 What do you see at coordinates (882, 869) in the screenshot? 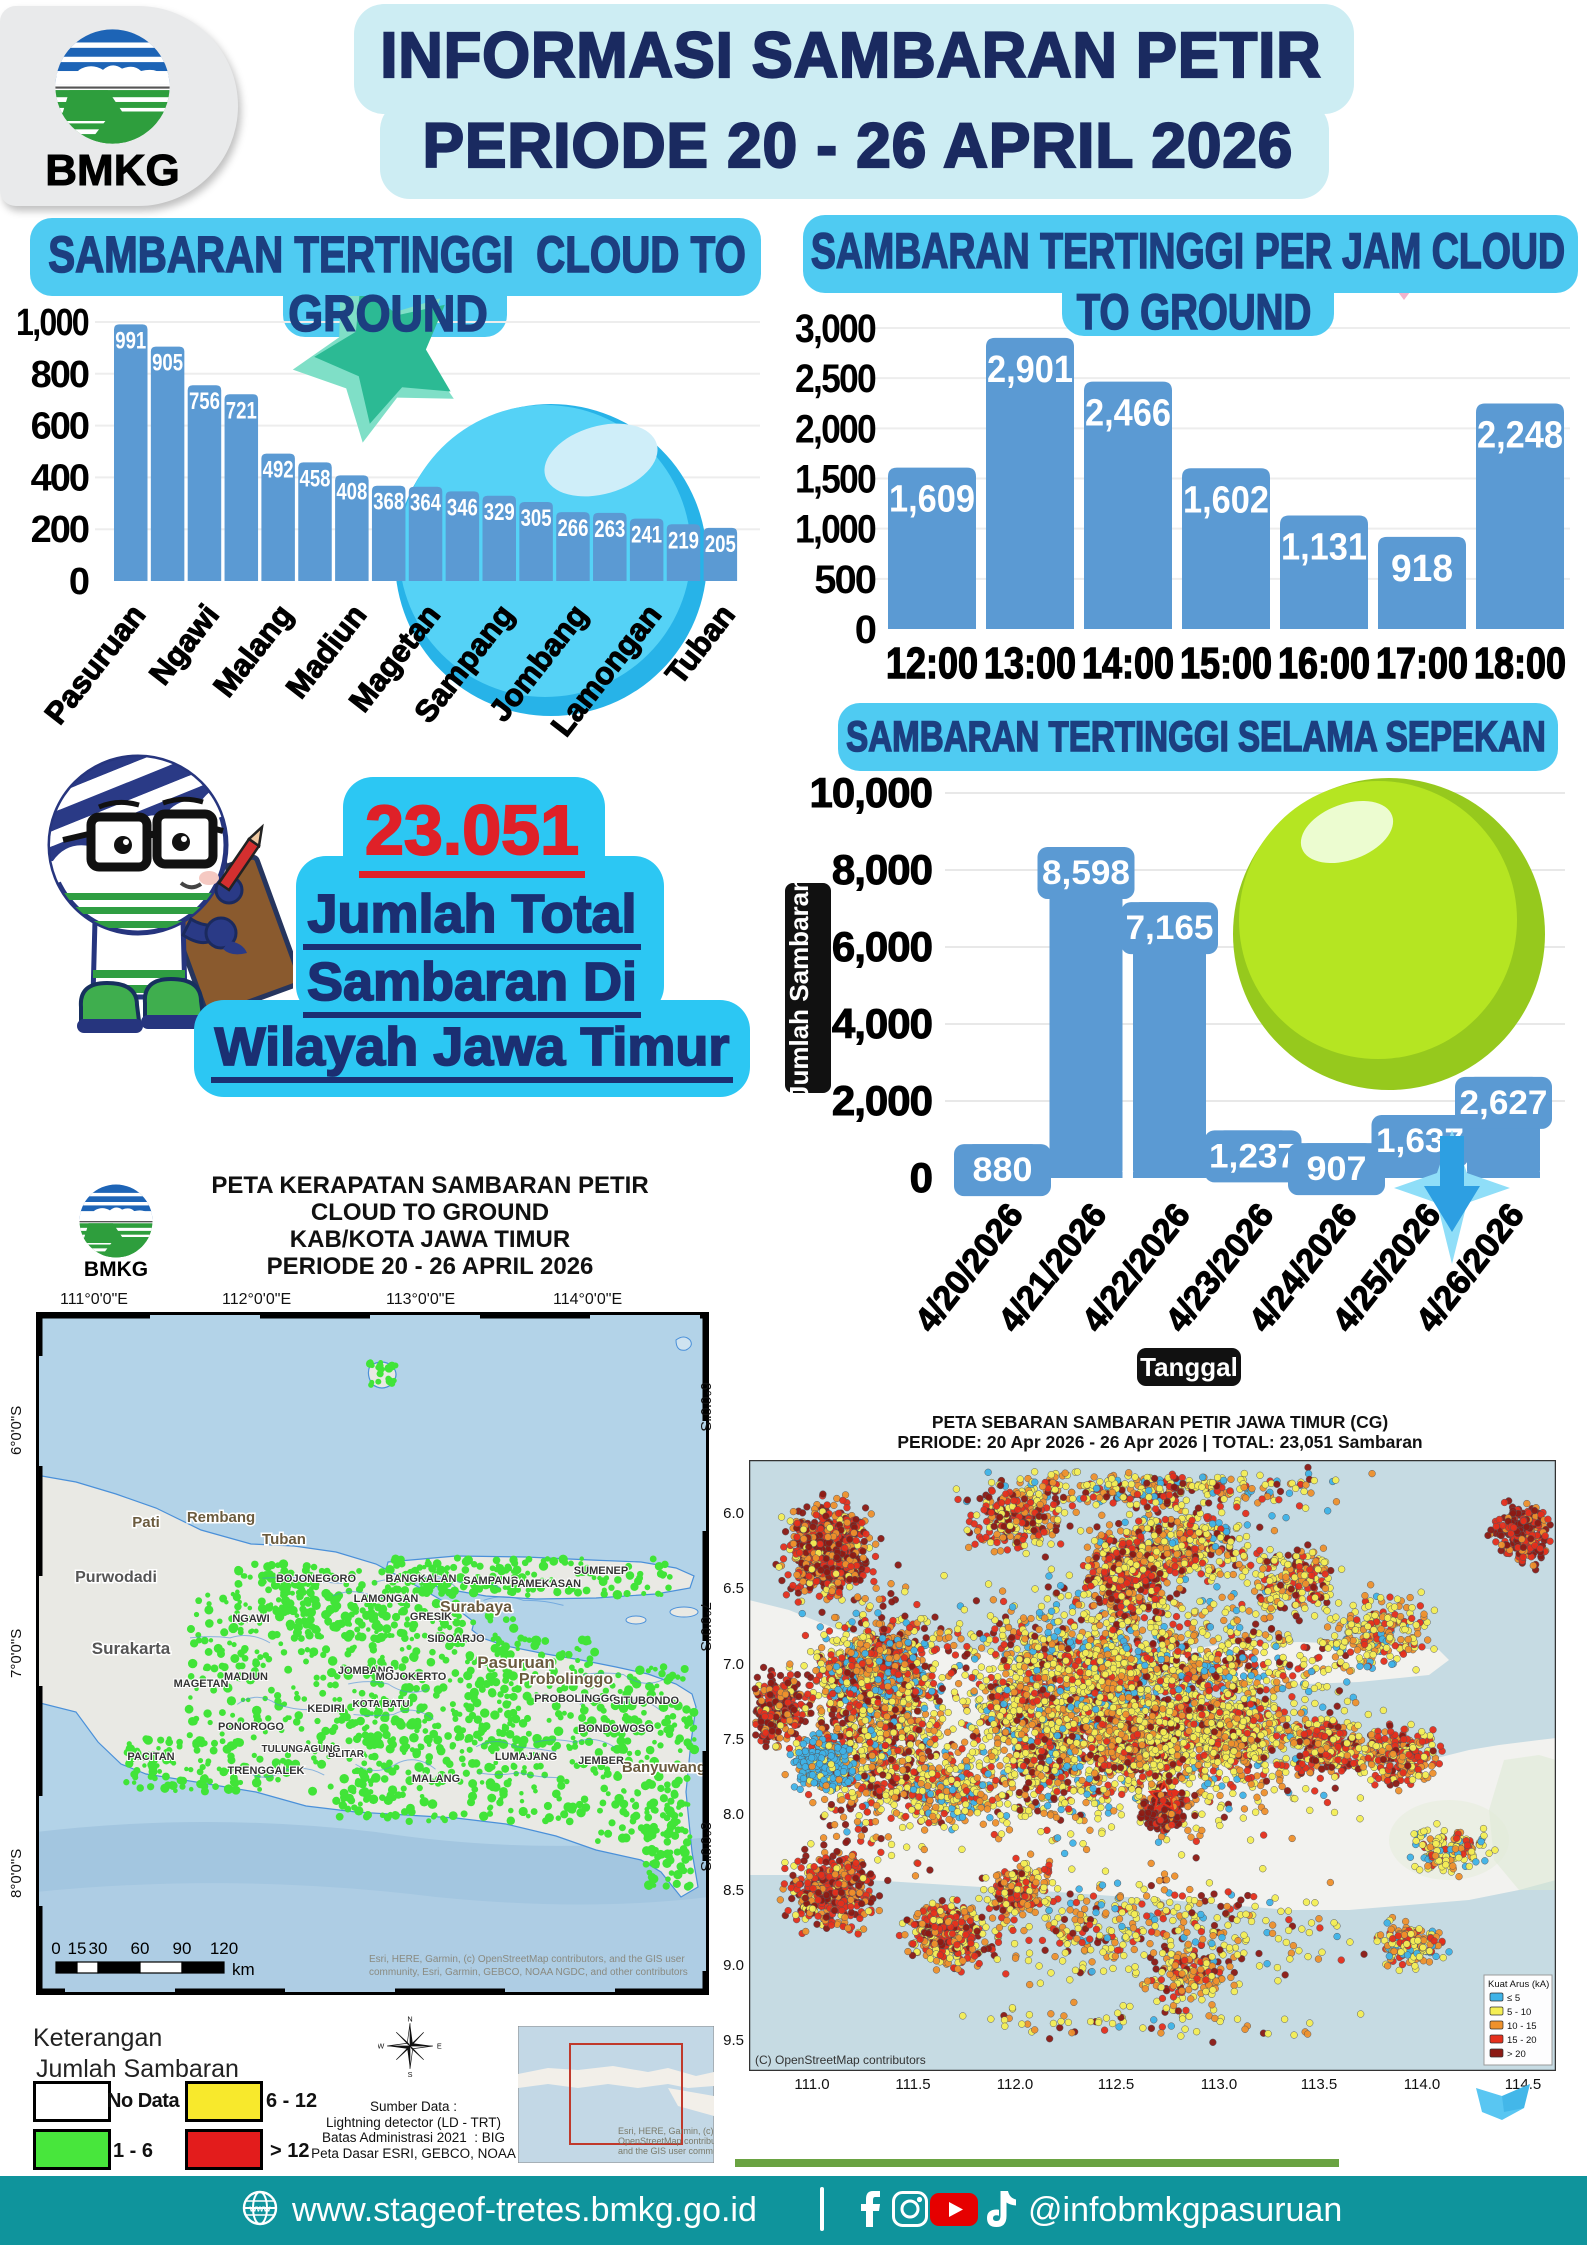
I see `svg-text: 8,000` at bounding box center [882, 869].